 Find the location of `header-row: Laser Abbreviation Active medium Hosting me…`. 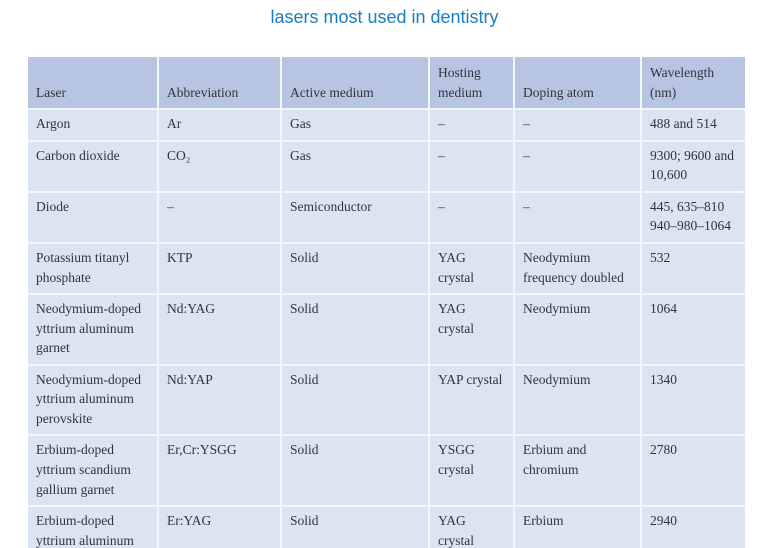

header-row: Laser Abbreviation Active medium Hosting me… is located at coordinates (386, 84).